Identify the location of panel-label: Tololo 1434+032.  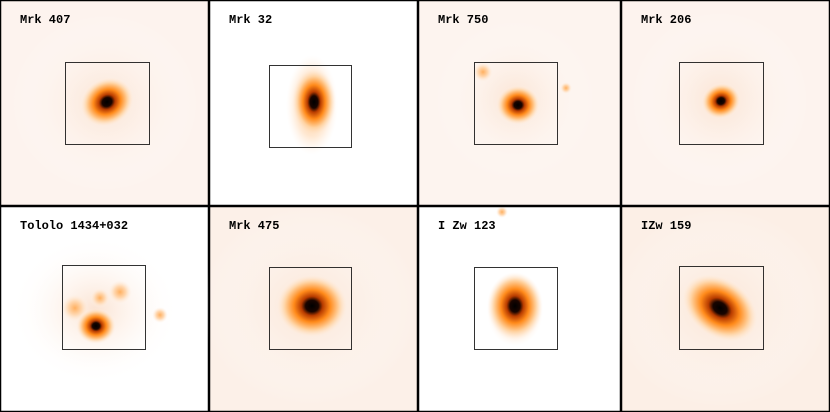
(74, 226).